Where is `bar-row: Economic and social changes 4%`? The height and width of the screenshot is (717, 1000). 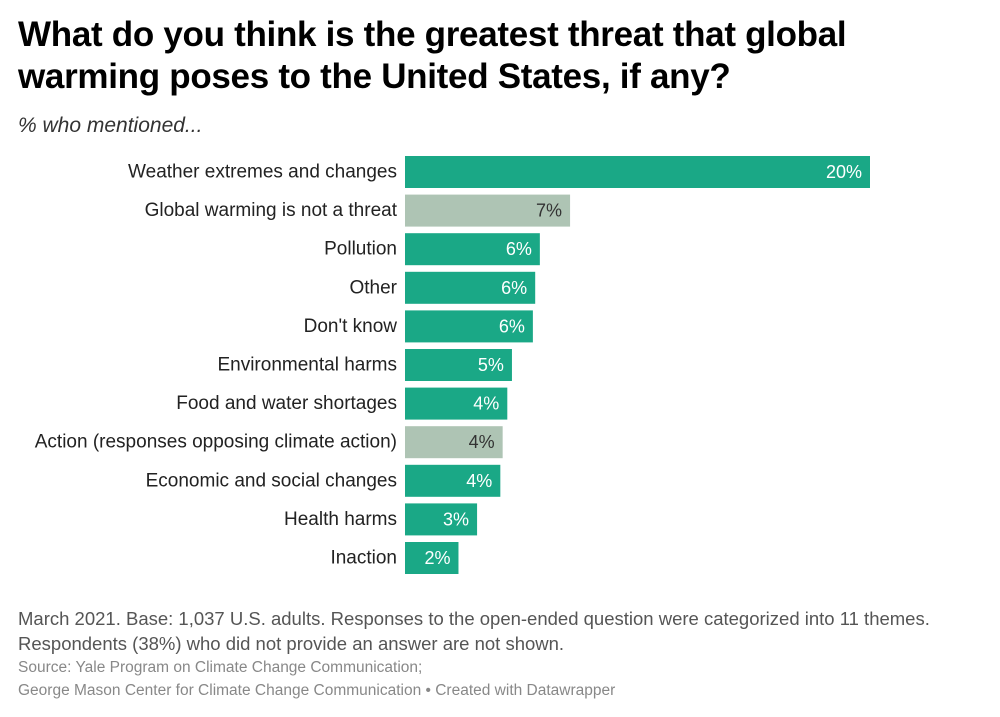 bar-row: Economic and social changes 4% is located at coordinates (323, 480).